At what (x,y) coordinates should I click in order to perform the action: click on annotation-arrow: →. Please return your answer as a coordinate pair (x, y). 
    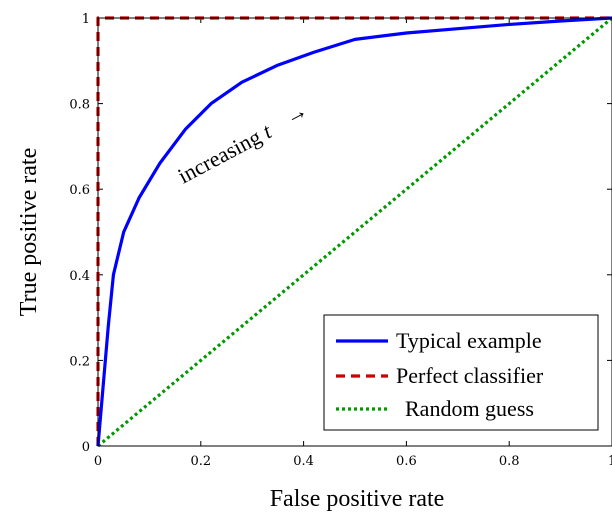
    Looking at the image, I should click on (295, 113).